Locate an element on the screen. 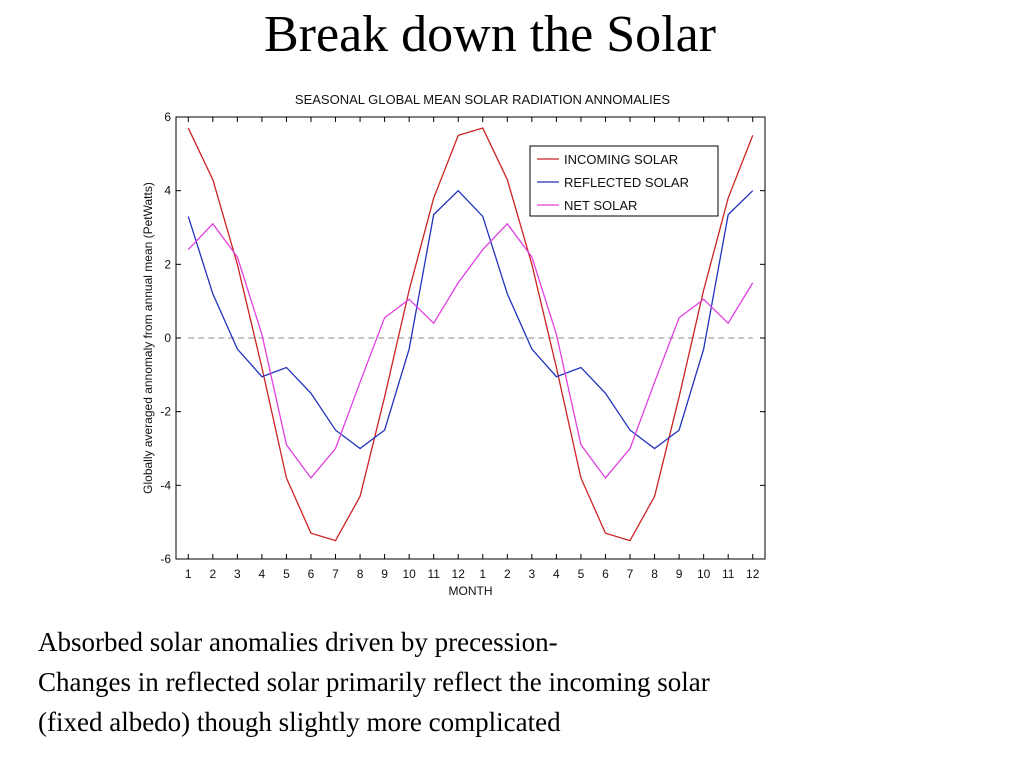  legend-label: REFLECTED SOLAR is located at coordinates (626, 182).